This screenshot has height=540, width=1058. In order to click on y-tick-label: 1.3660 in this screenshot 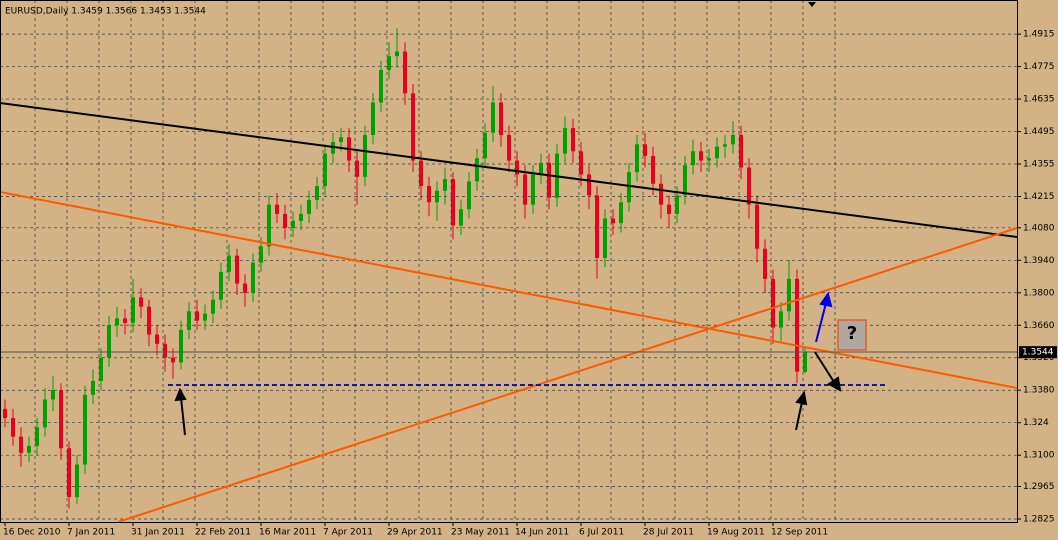, I will do `click(1039, 326)`.